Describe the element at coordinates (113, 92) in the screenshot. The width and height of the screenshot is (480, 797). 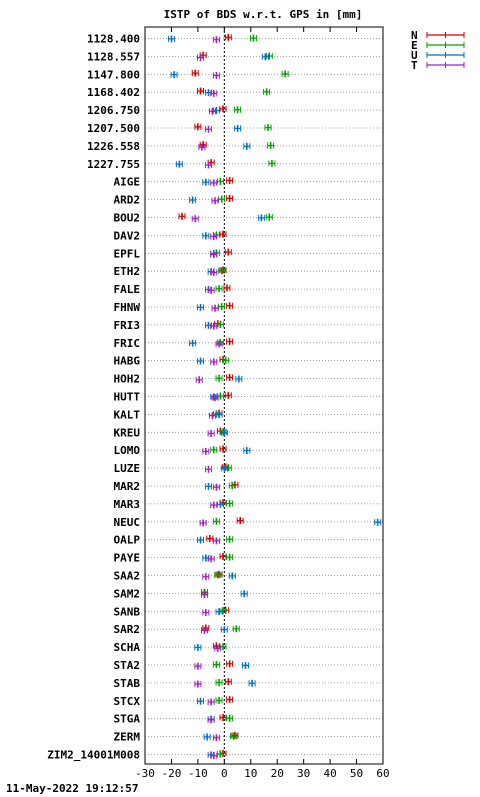
I see `station-label: 1168.402` at that location.